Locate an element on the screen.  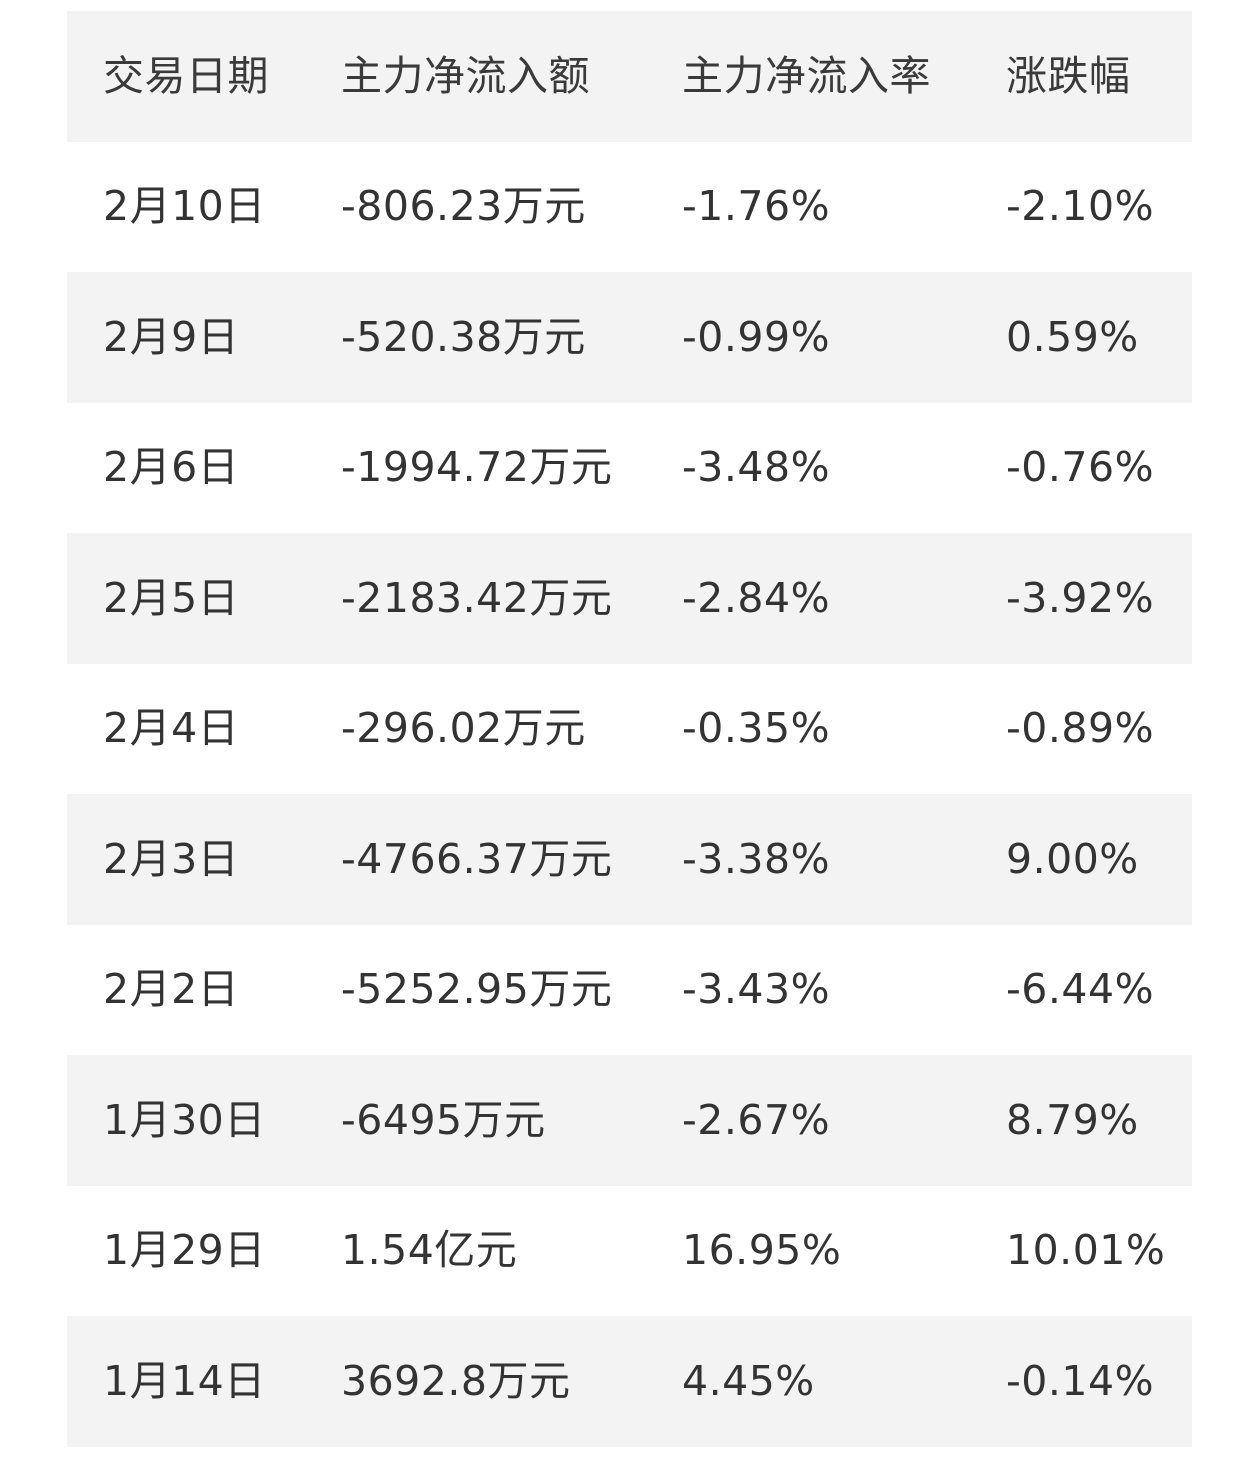
cell-change-pct: 0.59% is located at coordinates (1072, 336).